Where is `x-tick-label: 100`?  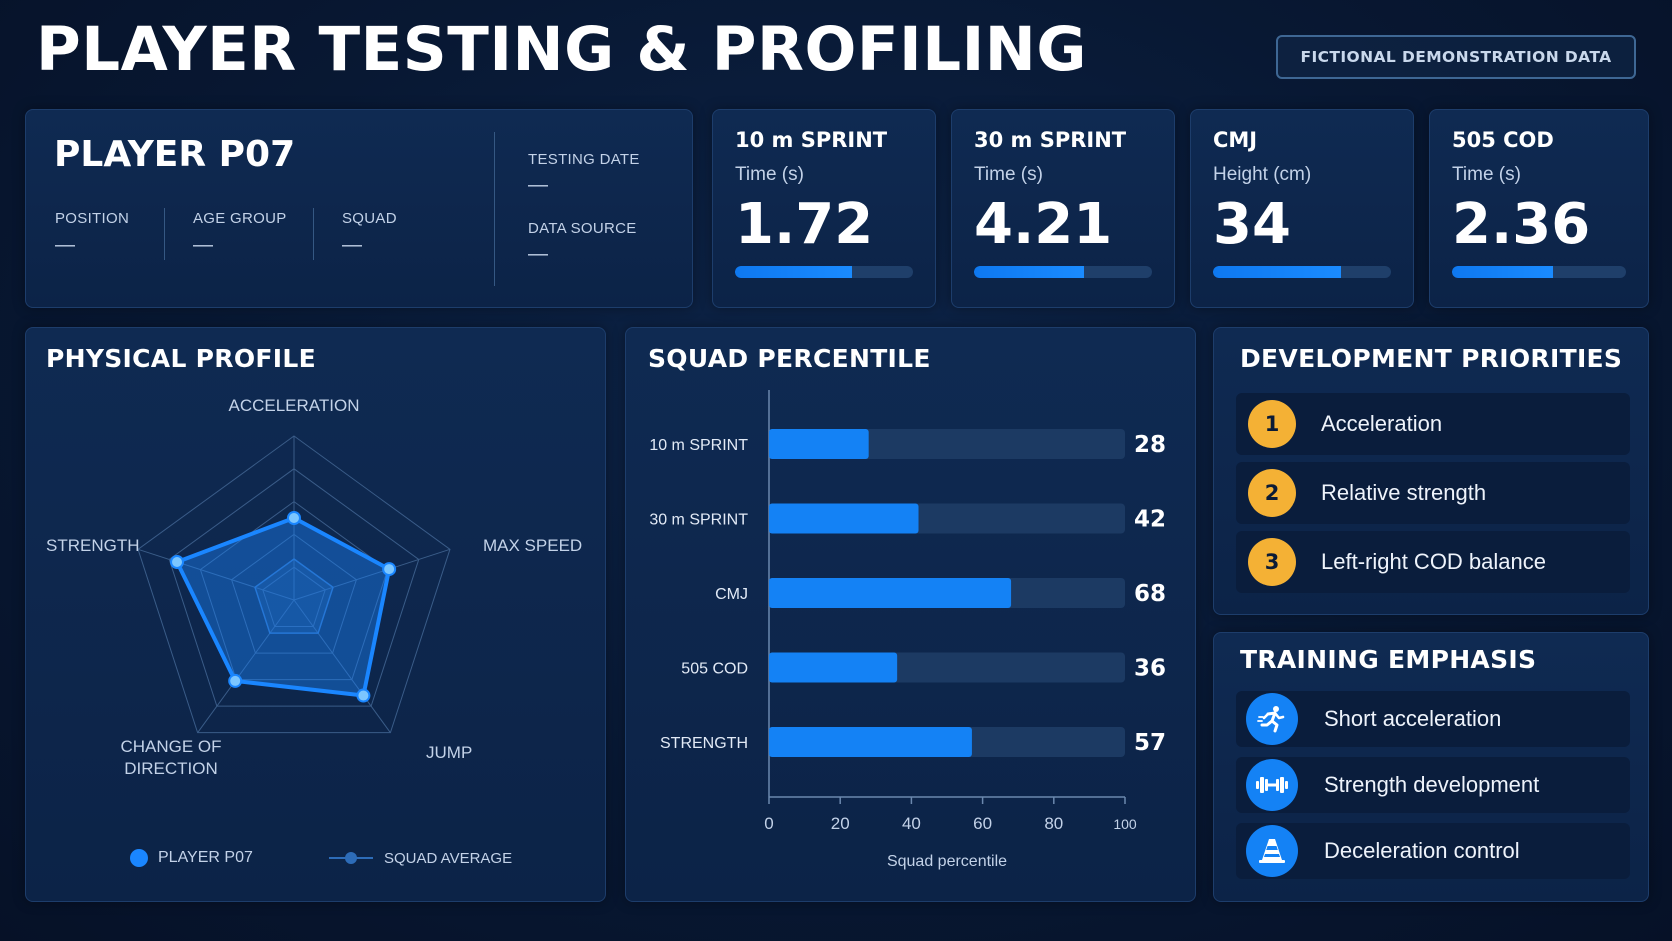 x-tick-label: 100 is located at coordinates (1125, 824).